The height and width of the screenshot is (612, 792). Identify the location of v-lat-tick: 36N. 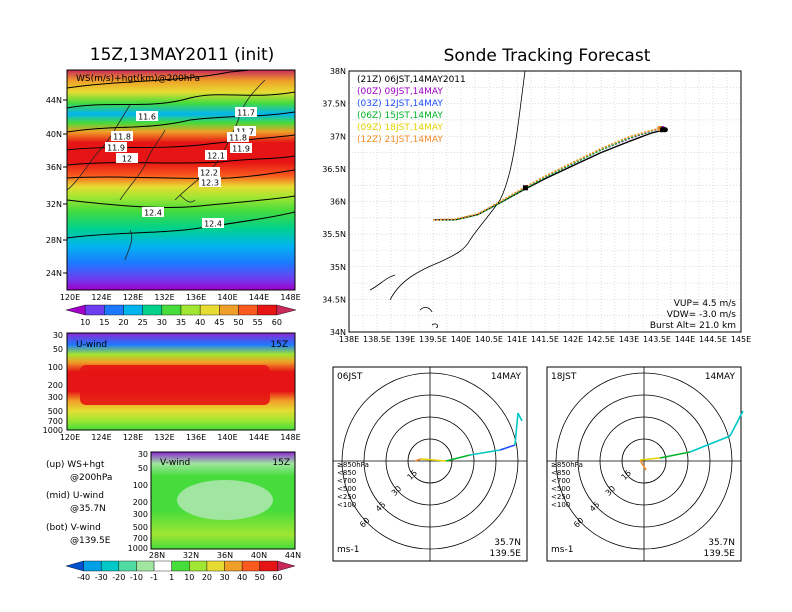
(225, 555).